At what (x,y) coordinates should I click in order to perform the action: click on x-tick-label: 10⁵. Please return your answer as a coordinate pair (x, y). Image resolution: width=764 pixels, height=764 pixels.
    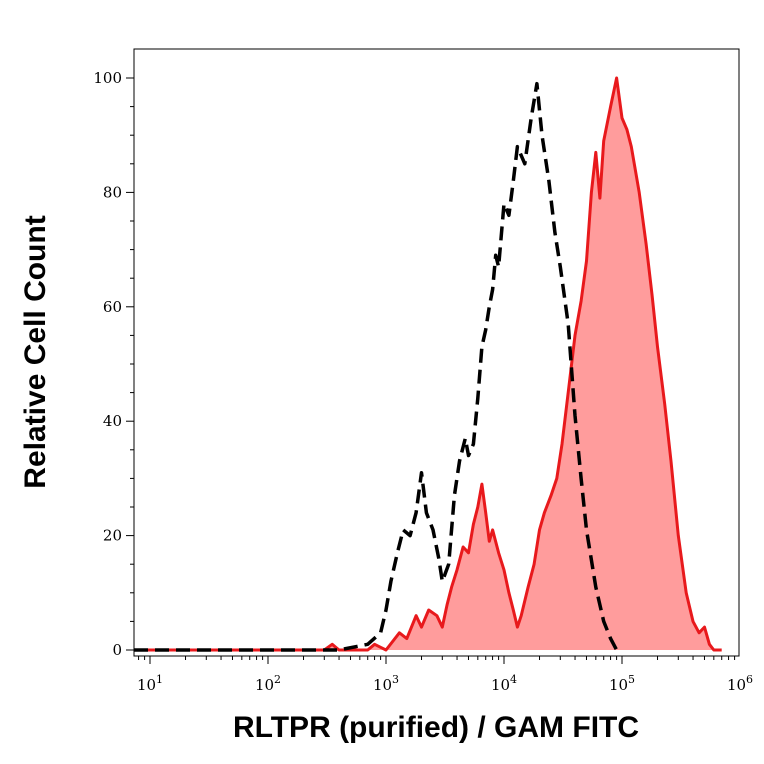
    Looking at the image, I should click on (622, 683).